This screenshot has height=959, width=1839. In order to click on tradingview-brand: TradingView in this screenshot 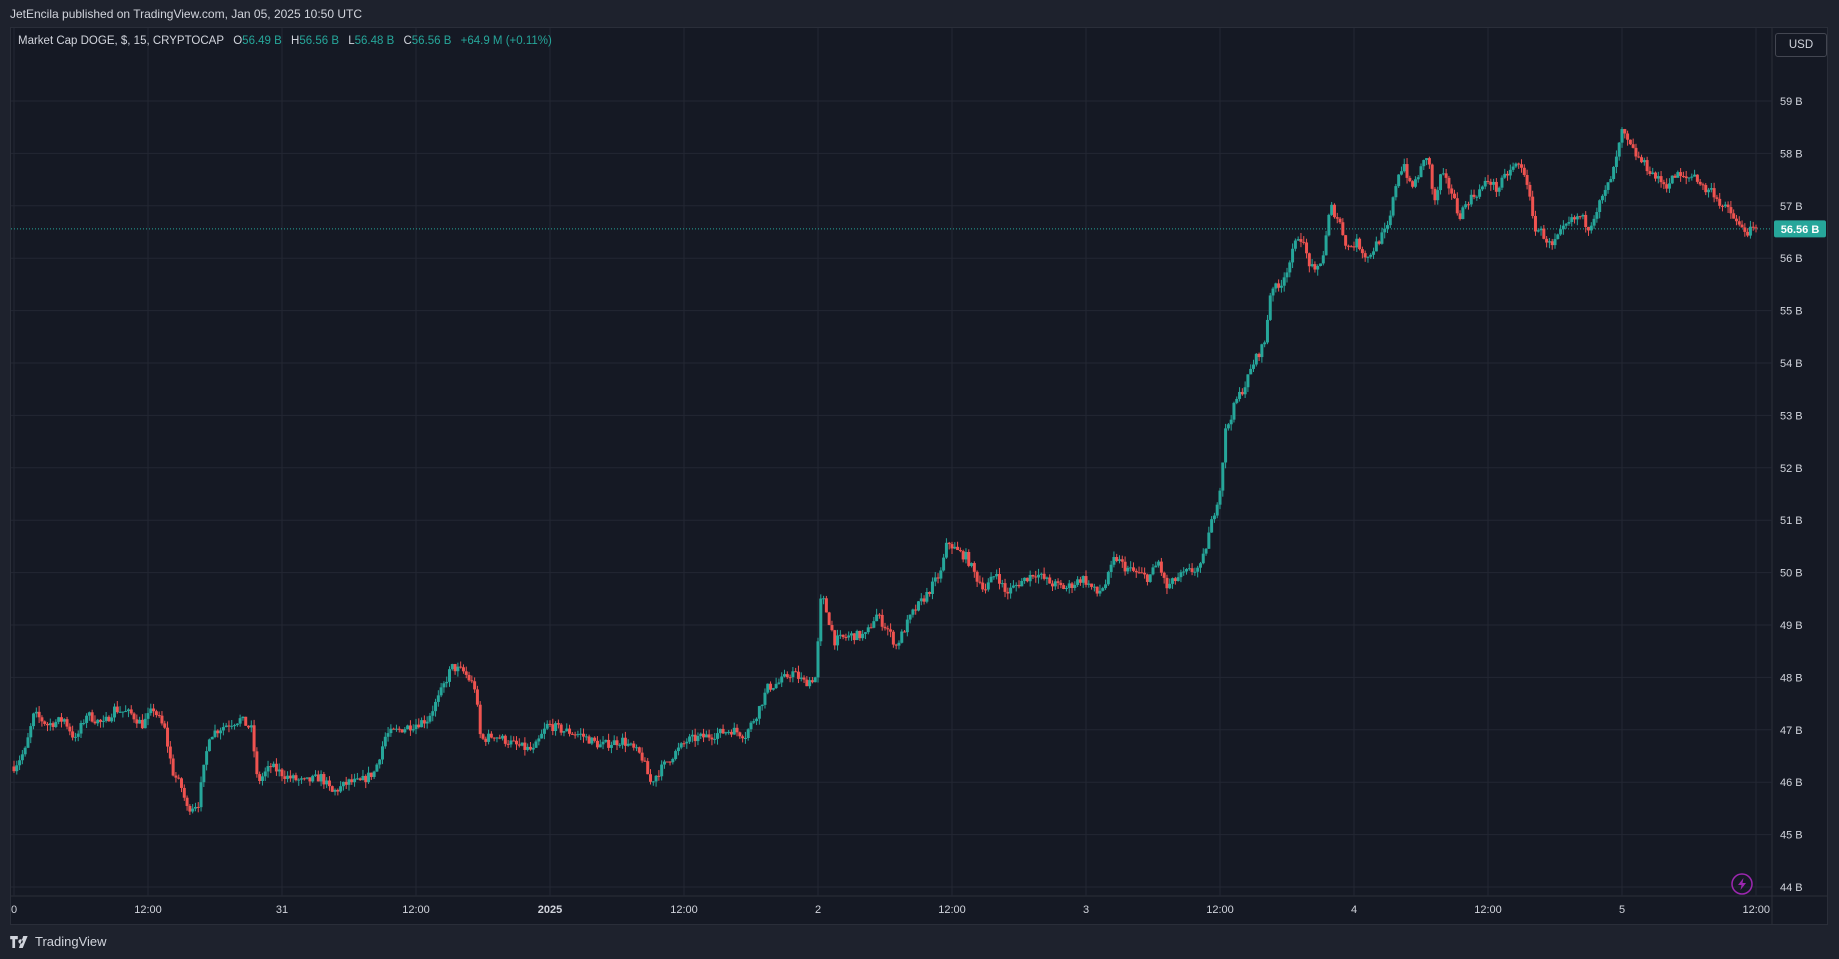, I will do `click(58, 941)`.